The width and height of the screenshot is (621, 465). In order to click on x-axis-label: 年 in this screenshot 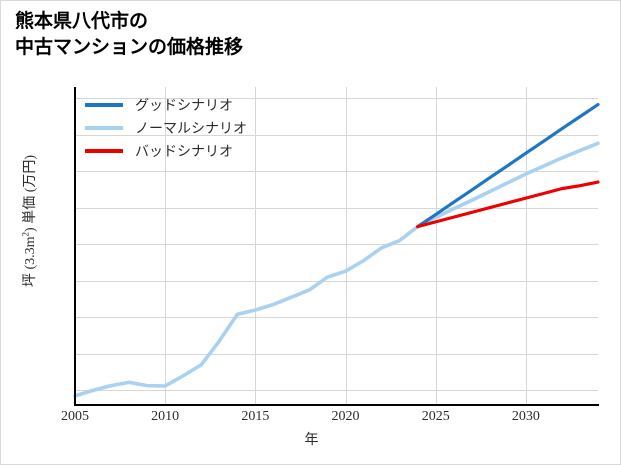, I will do `click(311, 440)`.